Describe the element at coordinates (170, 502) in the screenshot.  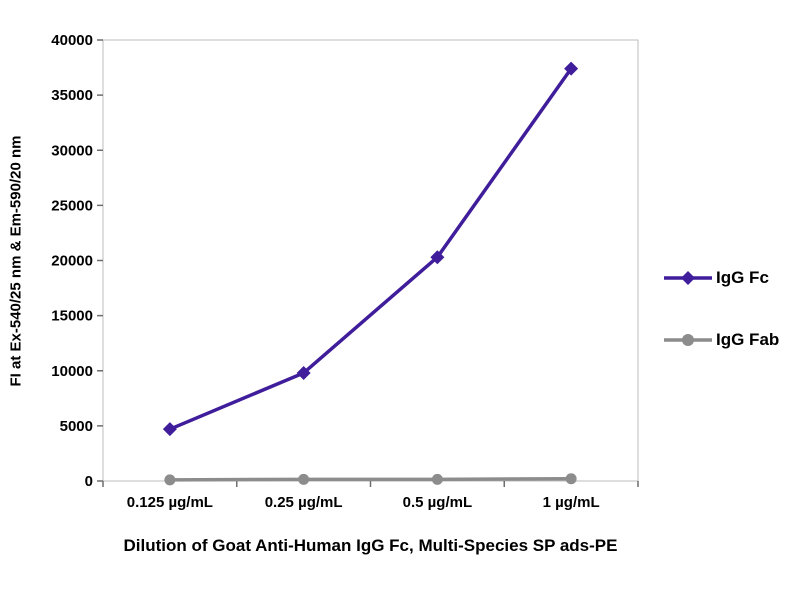
I see `x-tick-label: 0.125 µg/mL` at that location.